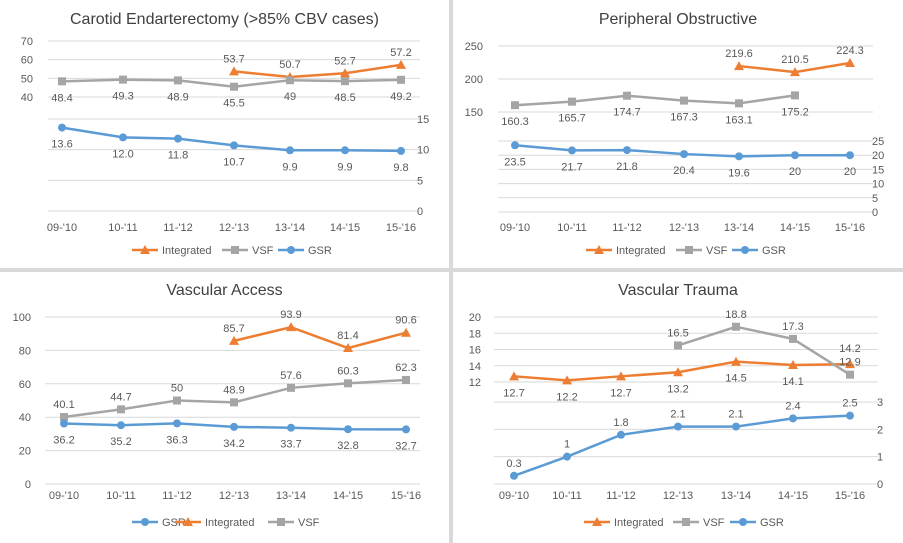 This screenshot has height=543, width=903. What do you see at coordinates (233, 329) in the screenshot?
I see `data-label-integrated: 85.7` at bounding box center [233, 329].